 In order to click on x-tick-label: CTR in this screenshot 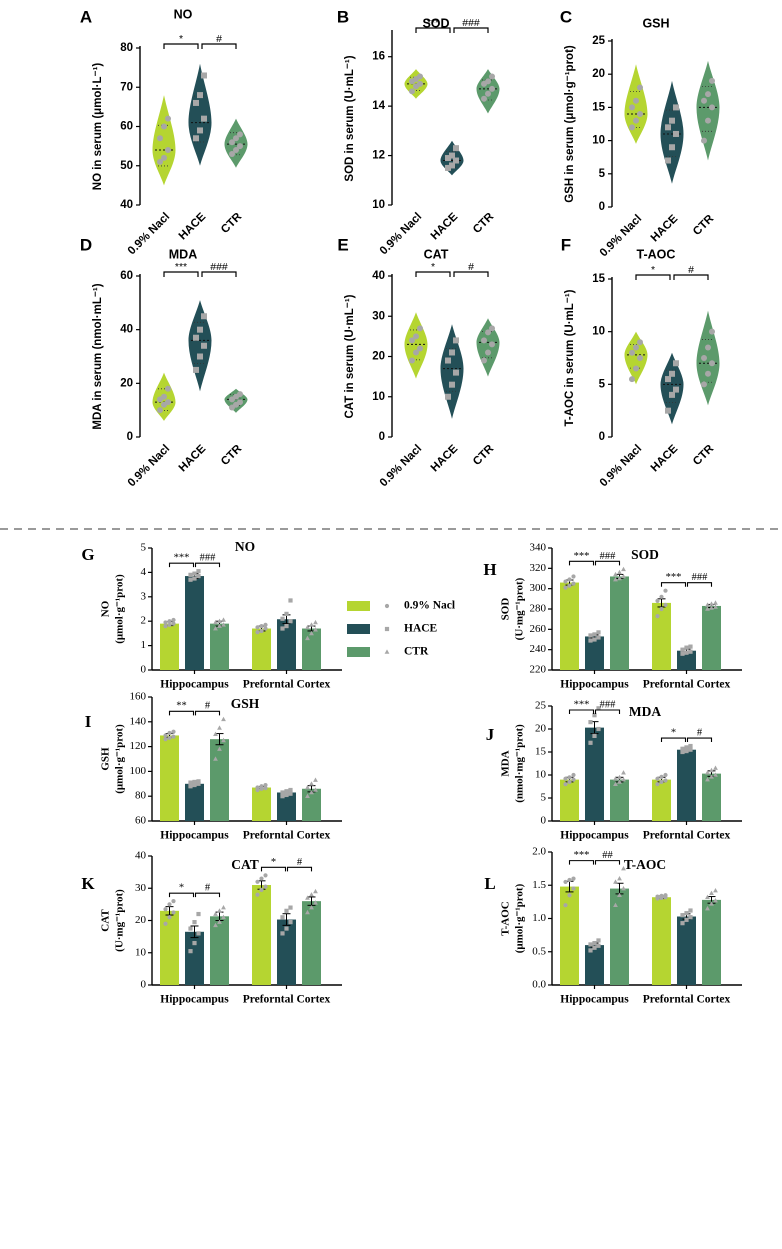, I will do `click(484, 455)`.